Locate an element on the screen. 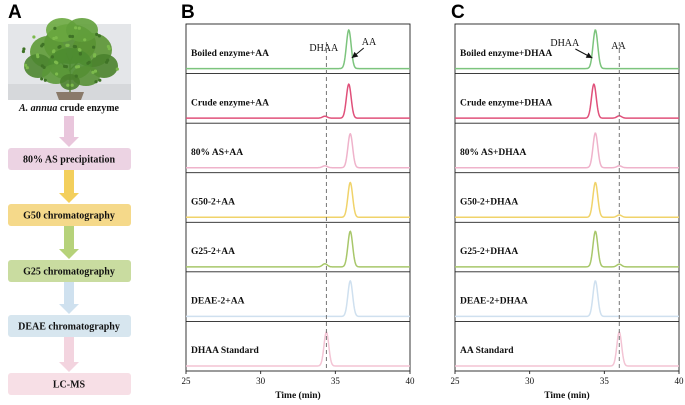  step-label: LC-MS is located at coordinates (69, 385).